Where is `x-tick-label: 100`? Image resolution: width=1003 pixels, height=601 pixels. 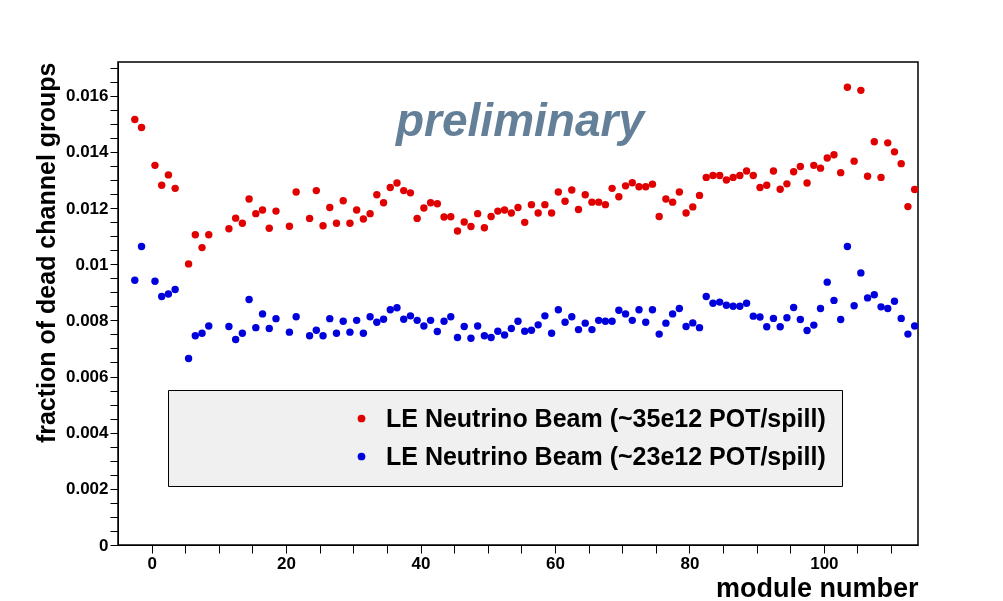 x-tick-label: 100 is located at coordinates (824, 563).